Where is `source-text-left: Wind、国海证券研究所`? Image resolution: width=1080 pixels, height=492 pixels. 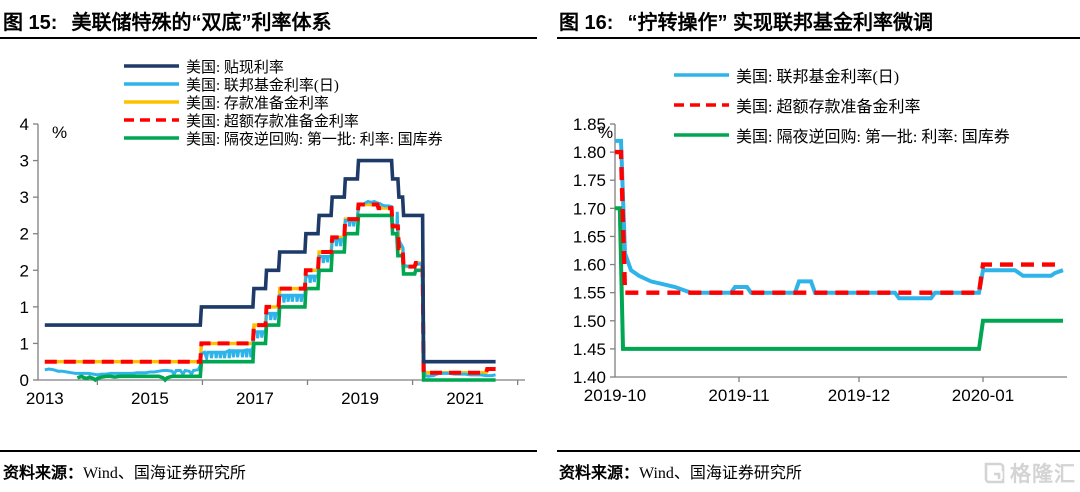
source-text-left: Wind、国海证券研究所 is located at coordinates (164, 473).